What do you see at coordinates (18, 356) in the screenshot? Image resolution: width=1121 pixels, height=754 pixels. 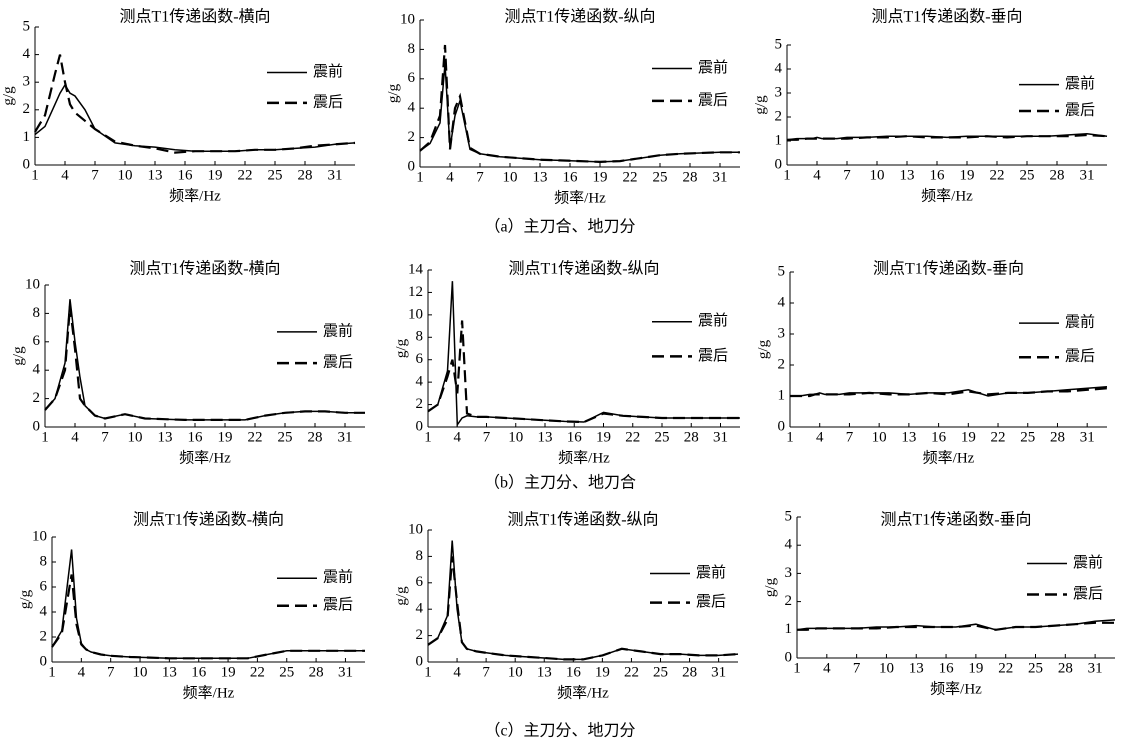 I see `y-axis-label: g/g` at bounding box center [18, 356].